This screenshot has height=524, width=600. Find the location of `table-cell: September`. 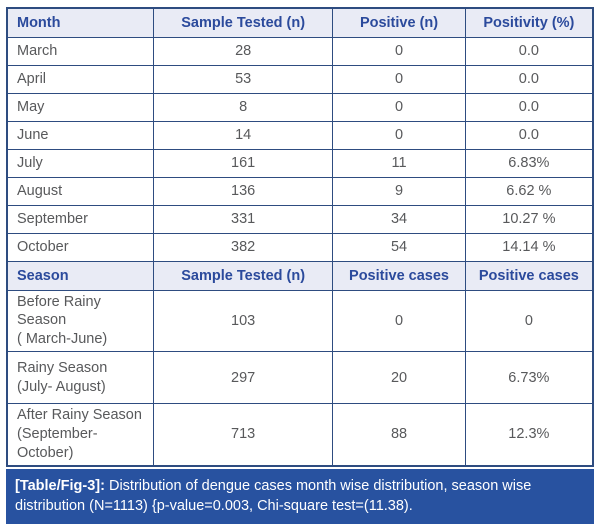

table-cell: September is located at coordinates (80, 219).